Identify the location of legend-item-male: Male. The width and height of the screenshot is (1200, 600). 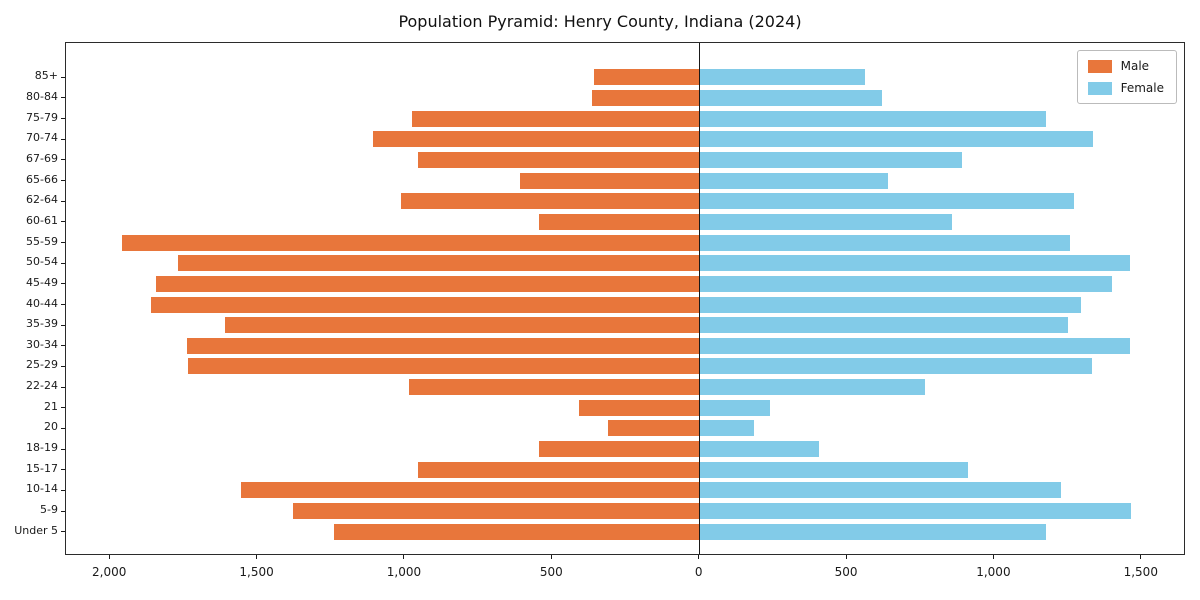
(1125, 66).